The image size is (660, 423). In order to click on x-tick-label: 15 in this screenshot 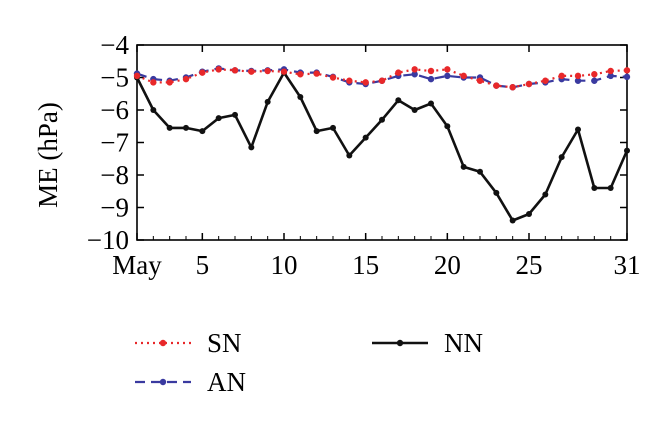, I will do `click(365, 265)`.